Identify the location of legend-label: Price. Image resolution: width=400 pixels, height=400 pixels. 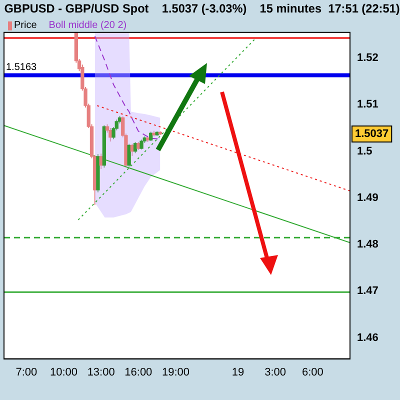
(26, 26).